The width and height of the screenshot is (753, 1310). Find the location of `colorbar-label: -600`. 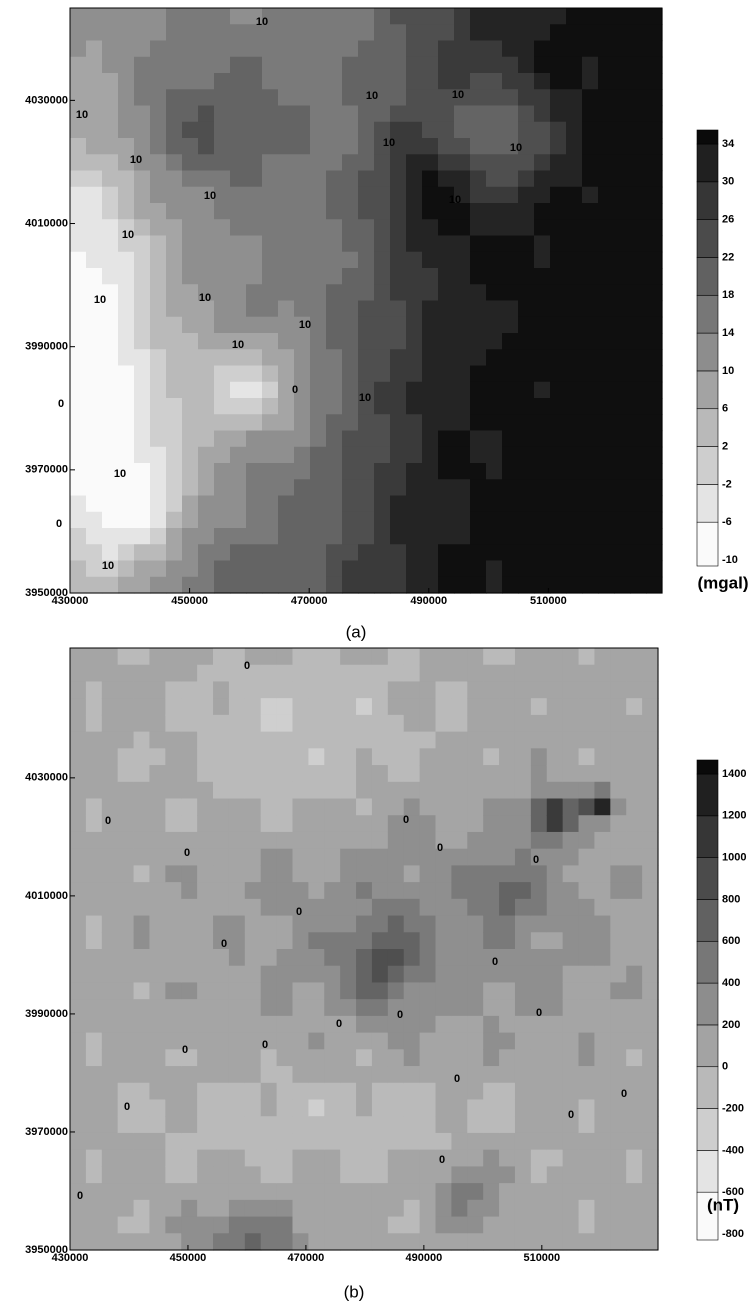

colorbar-label: -600 is located at coordinates (733, 1192).